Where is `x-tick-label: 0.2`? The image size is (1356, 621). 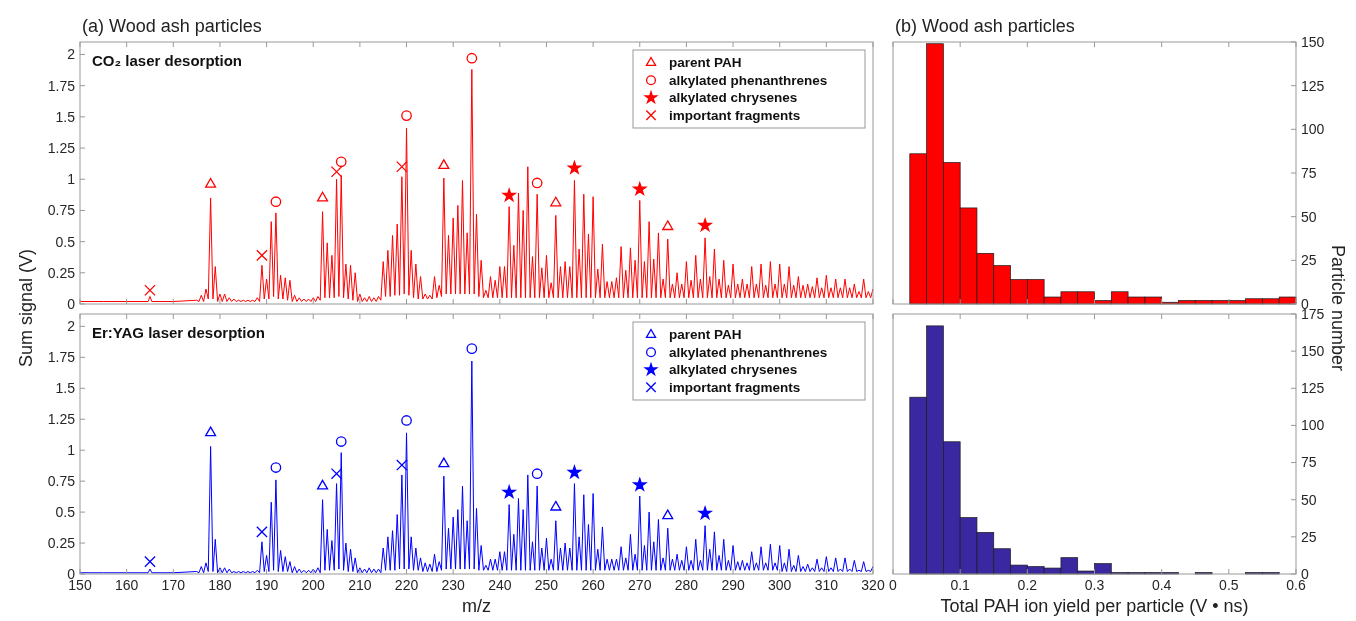
x-tick-label: 0.2 is located at coordinates (1027, 585).